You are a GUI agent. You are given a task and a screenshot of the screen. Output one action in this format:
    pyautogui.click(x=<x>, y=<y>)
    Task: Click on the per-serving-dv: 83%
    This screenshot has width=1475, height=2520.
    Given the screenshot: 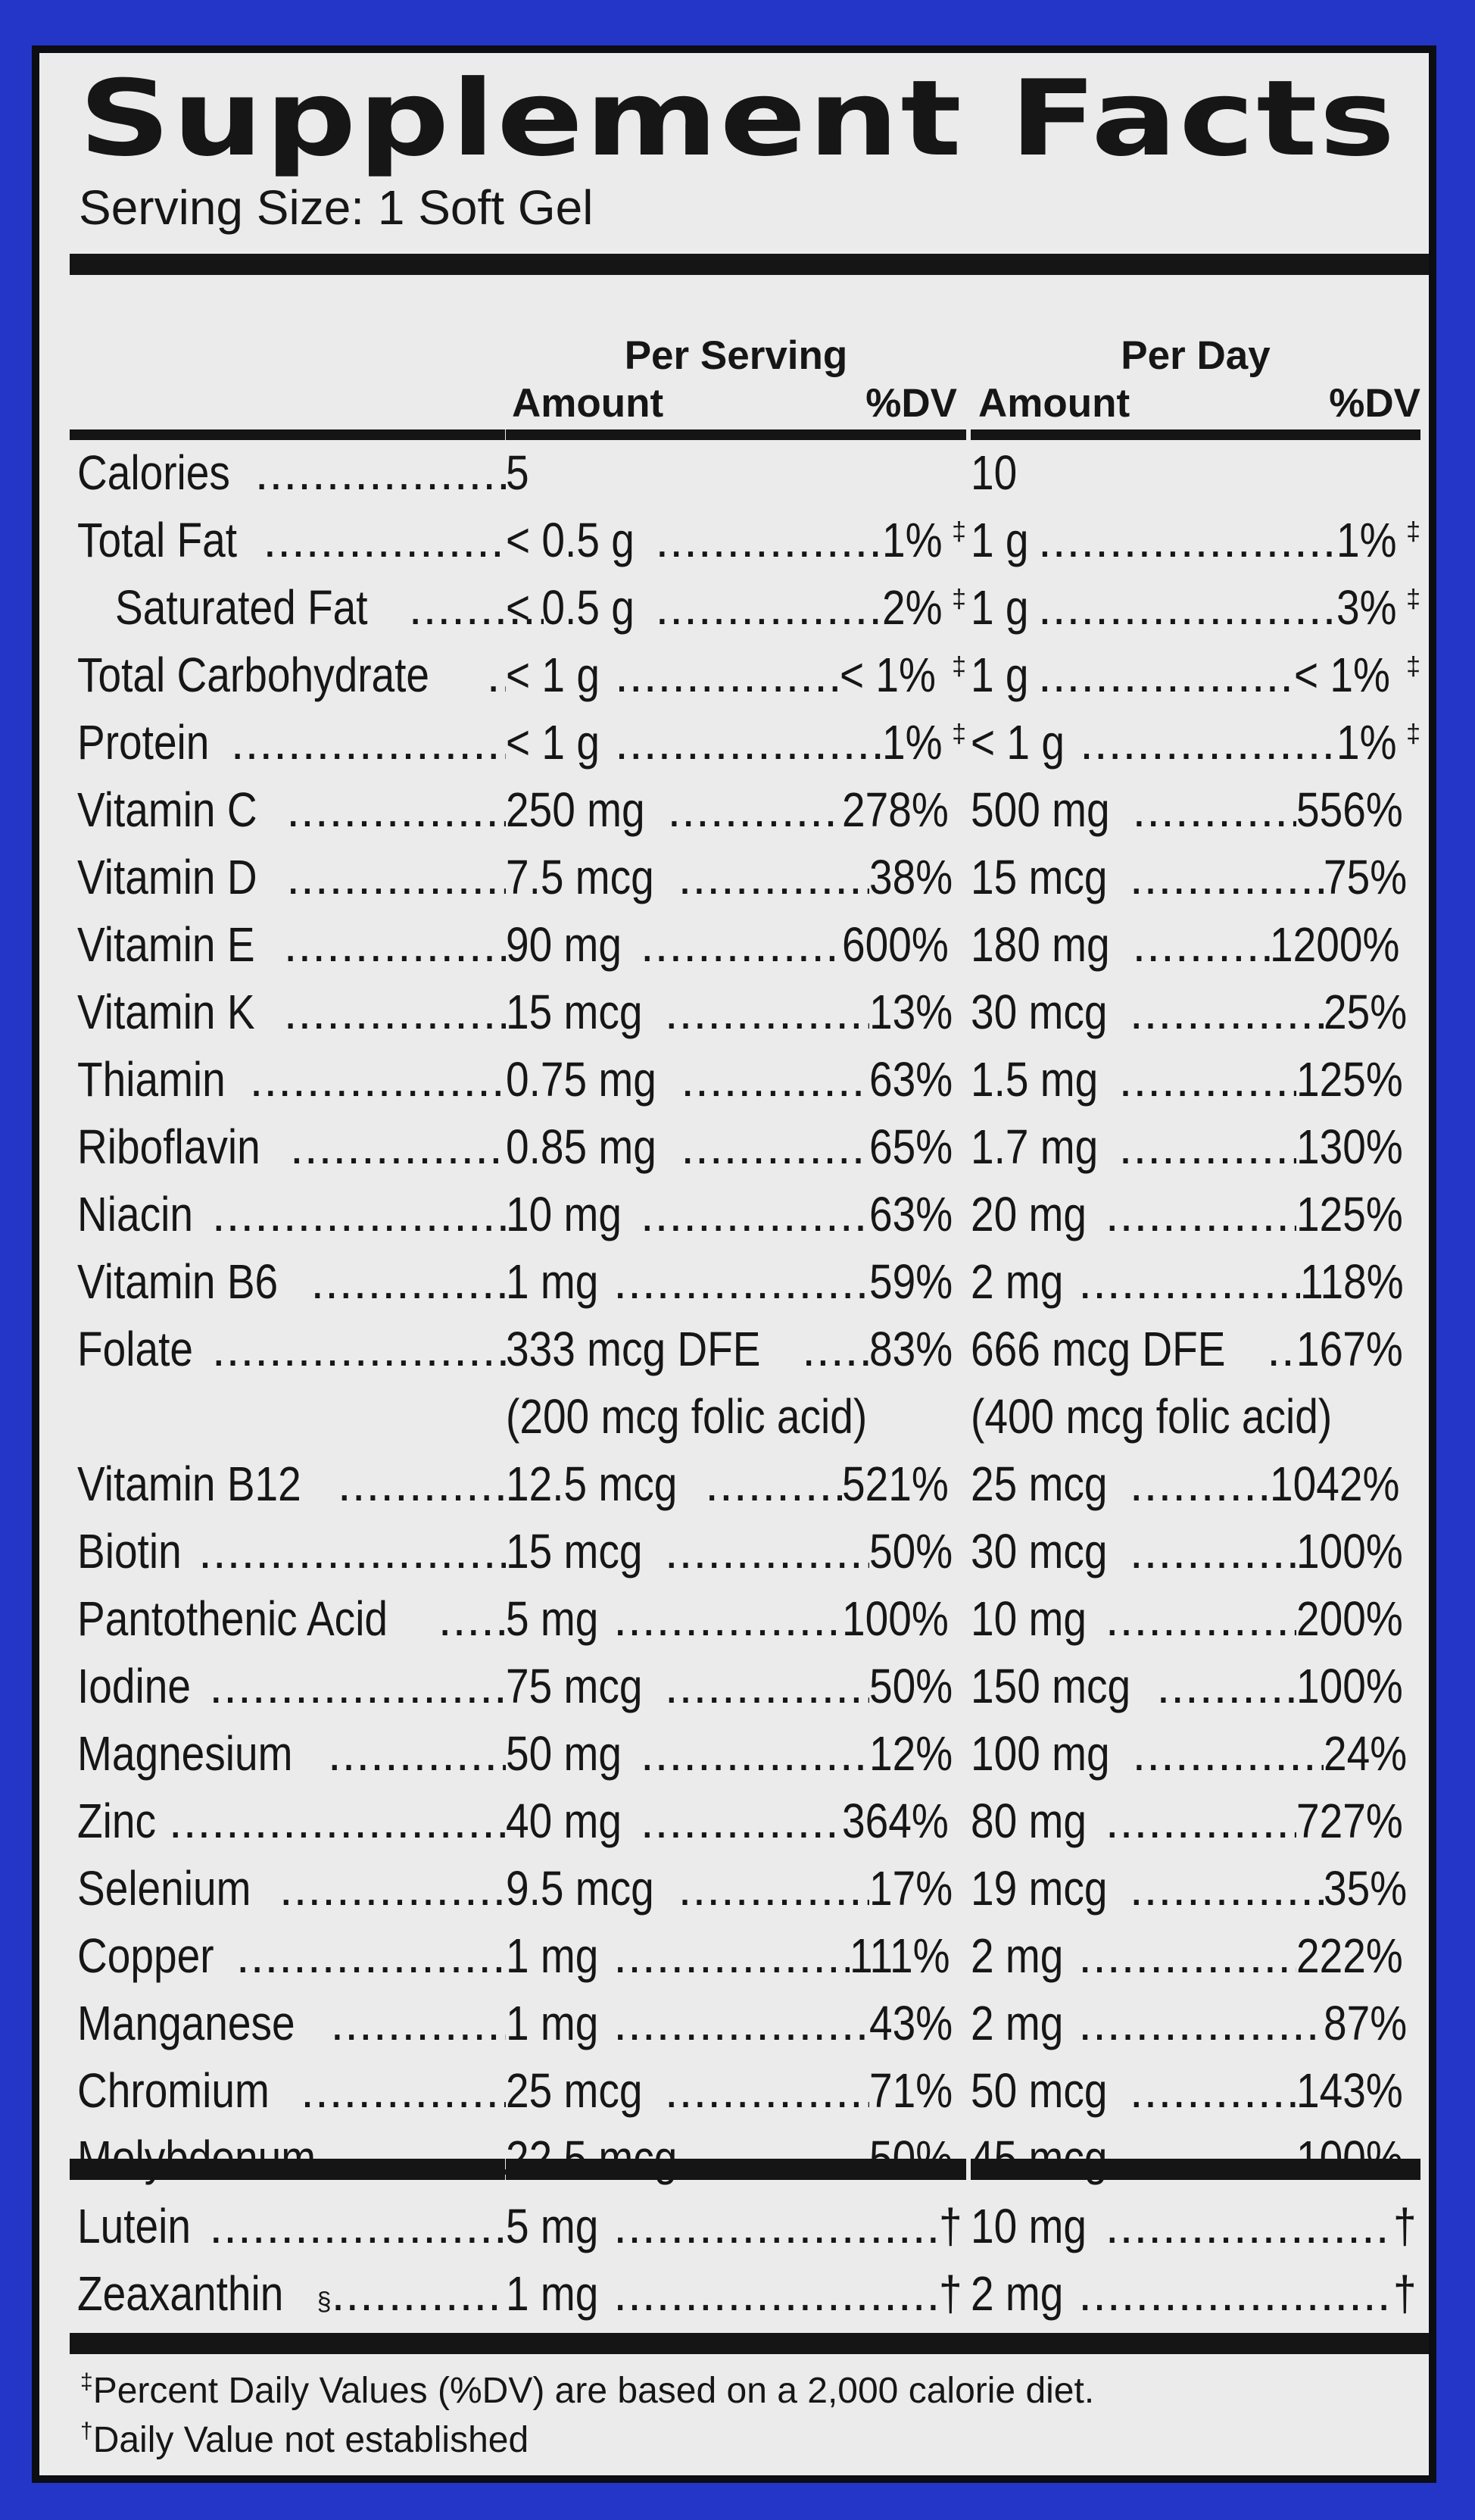 What is the action you would take?
    pyautogui.click(x=910, y=1349)
    